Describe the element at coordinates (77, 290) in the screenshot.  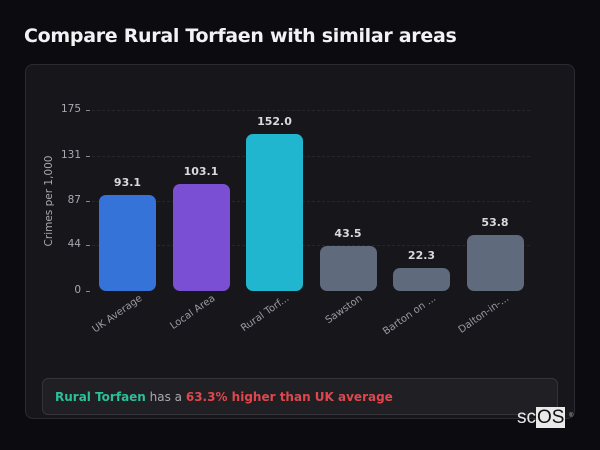
I see `y-tick-label: 0` at that location.